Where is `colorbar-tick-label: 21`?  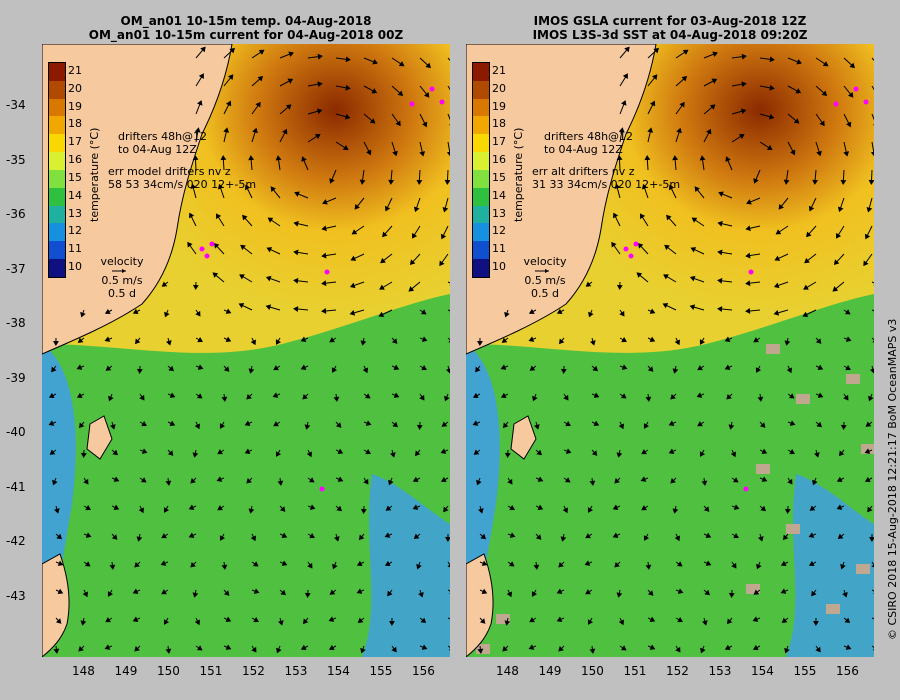
colorbar-tick-label: 21 is located at coordinates (499, 70).